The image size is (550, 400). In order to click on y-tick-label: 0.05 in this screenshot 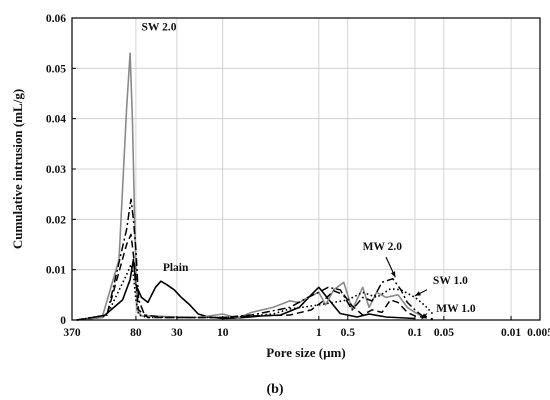, I will do `click(56, 69)`.